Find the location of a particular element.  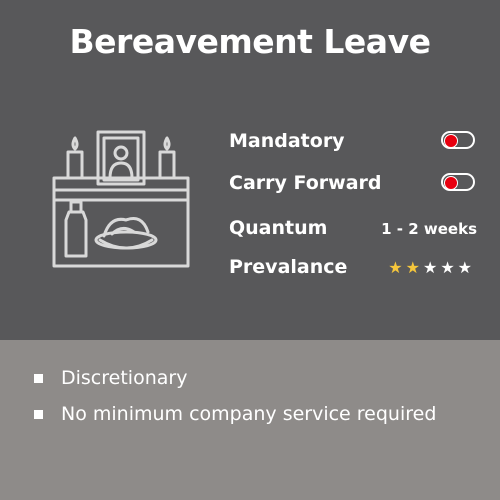

mandatory-toggle is located at coordinates (458, 140).